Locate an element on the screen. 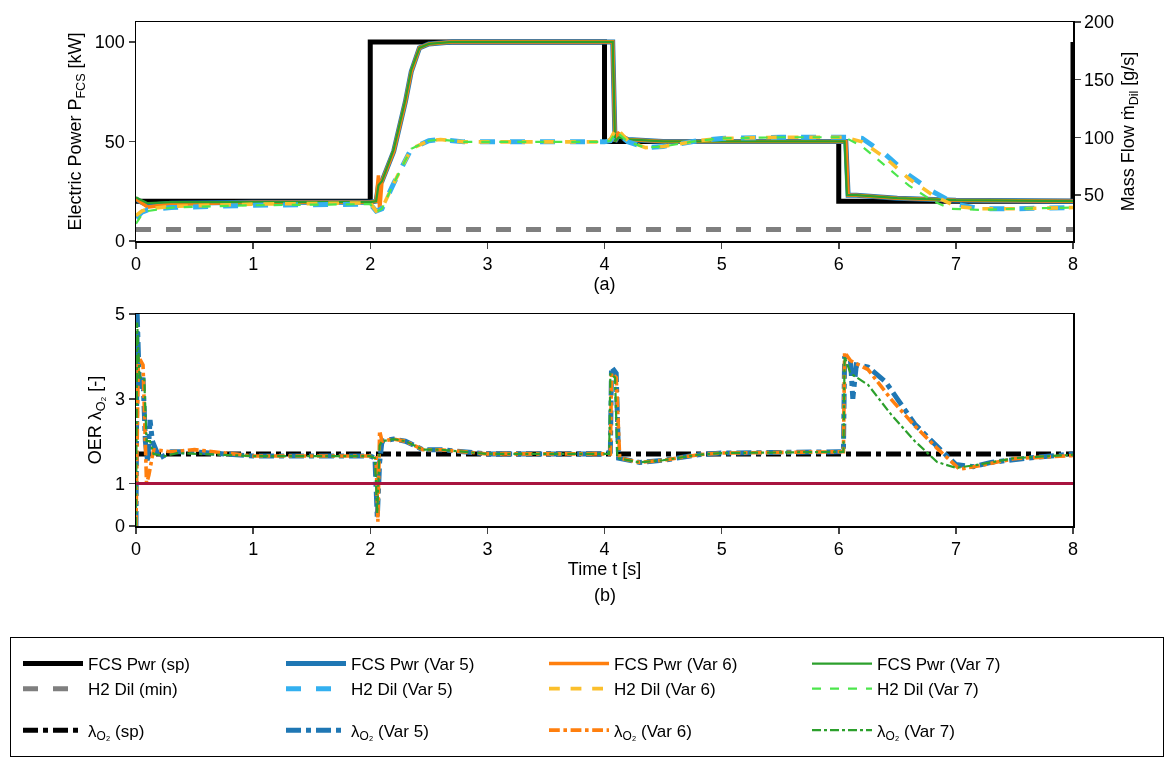 This screenshot has height=761, width=1176. legend-label: H2 Dil (Var 7) is located at coordinates (928, 690).